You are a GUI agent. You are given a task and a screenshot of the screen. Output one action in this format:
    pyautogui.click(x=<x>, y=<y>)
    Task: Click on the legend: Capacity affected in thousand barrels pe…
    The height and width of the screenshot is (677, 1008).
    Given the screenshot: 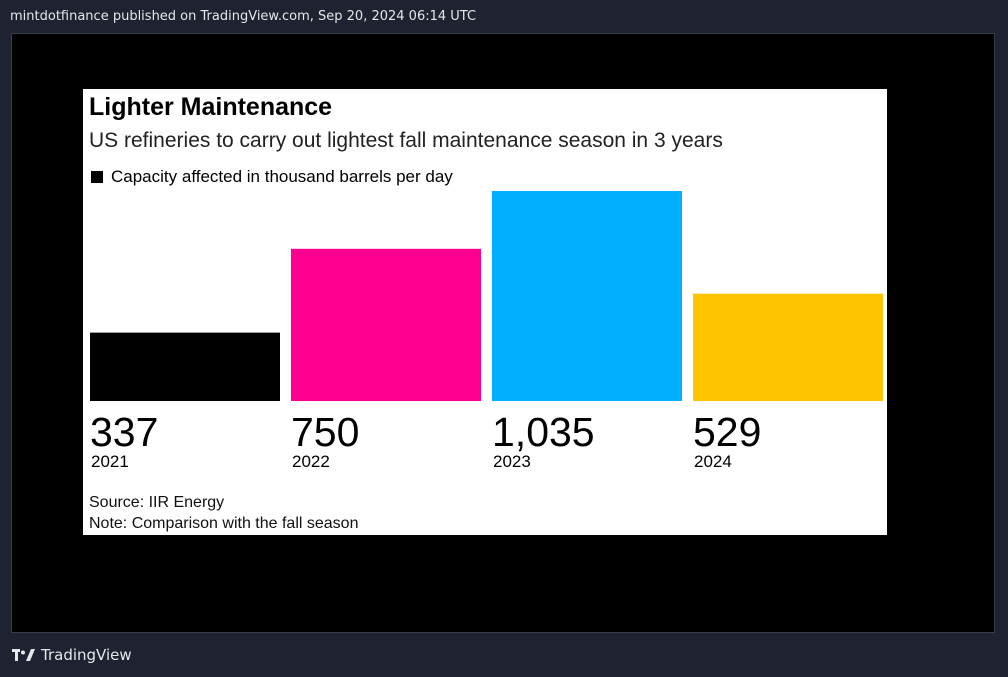 What is the action you would take?
    pyautogui.click(x=272, y=177)
    